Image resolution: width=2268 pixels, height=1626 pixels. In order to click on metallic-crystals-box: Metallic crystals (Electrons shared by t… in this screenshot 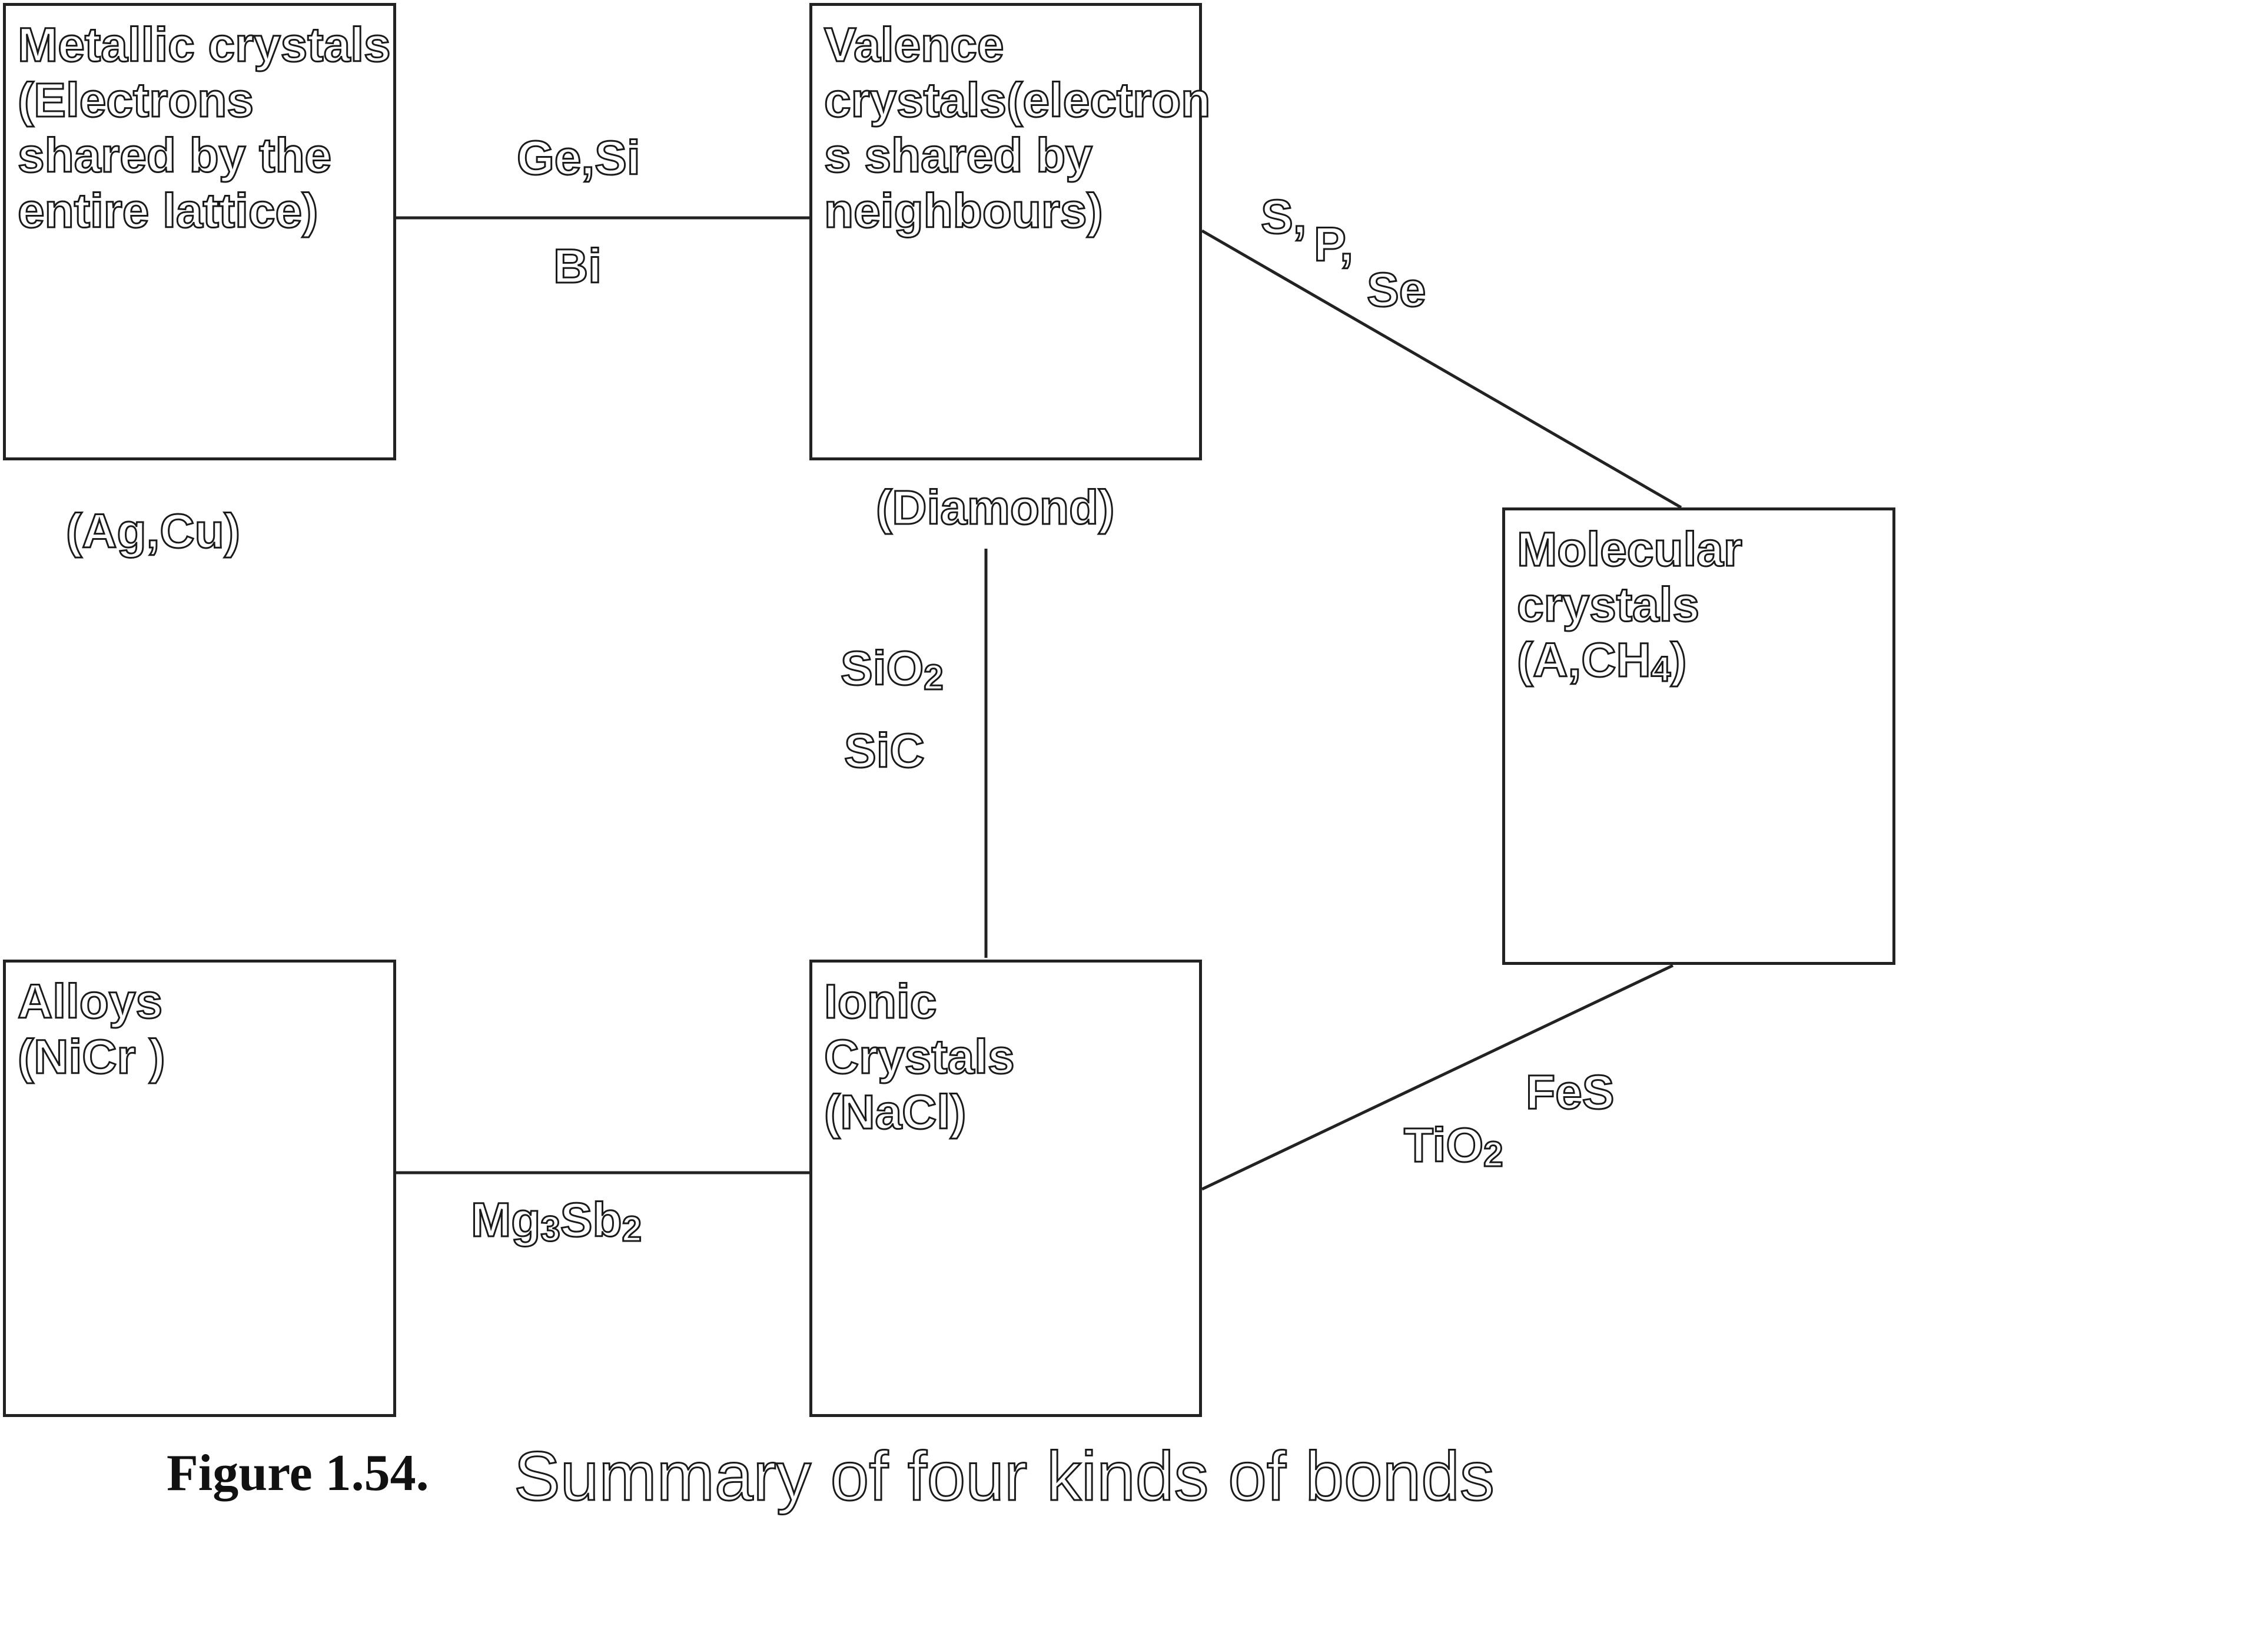, I will do `click(199, 232)`.